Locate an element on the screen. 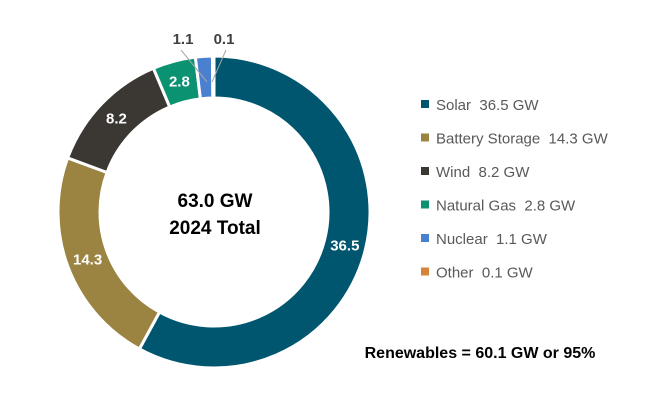 This screenshot has height=405, width=651. legend-item: Nuclear 1.1 GW is located at coordinates (492, 239).